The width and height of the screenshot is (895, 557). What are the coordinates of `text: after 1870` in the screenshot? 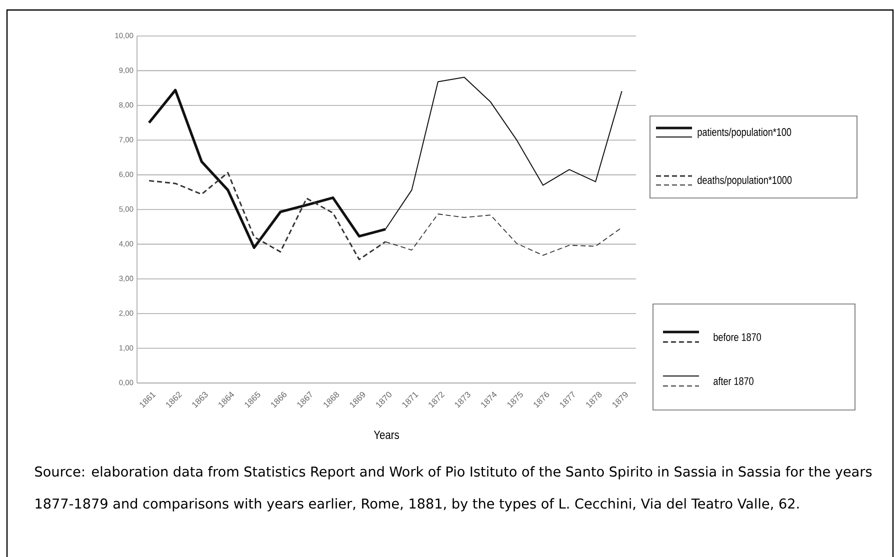 It's located at (734, 381).